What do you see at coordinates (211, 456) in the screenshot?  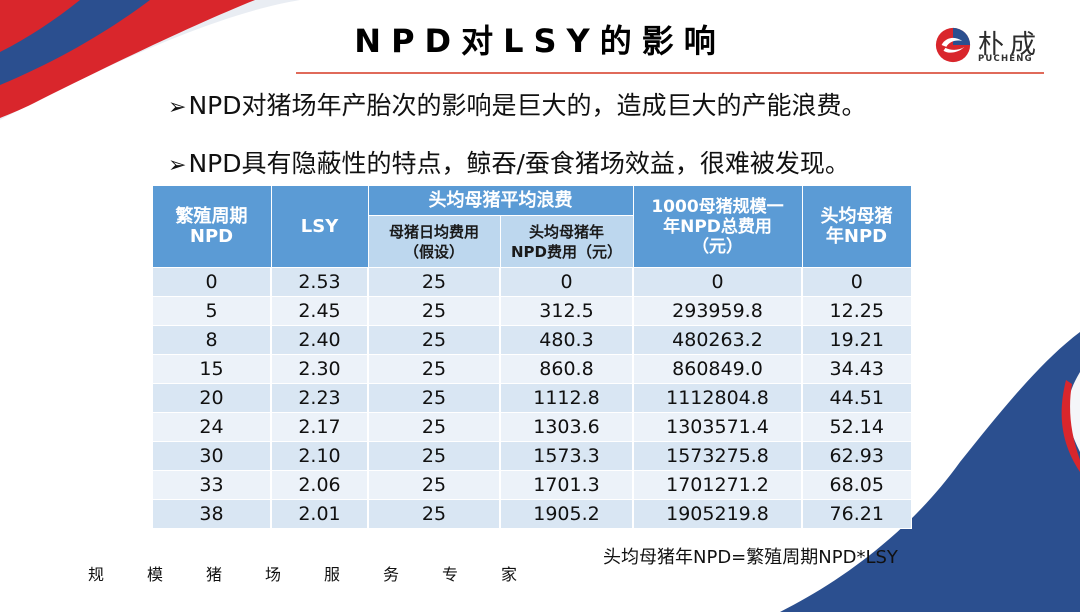 I see `table-cell: 30` at bounding box center [211, 456].